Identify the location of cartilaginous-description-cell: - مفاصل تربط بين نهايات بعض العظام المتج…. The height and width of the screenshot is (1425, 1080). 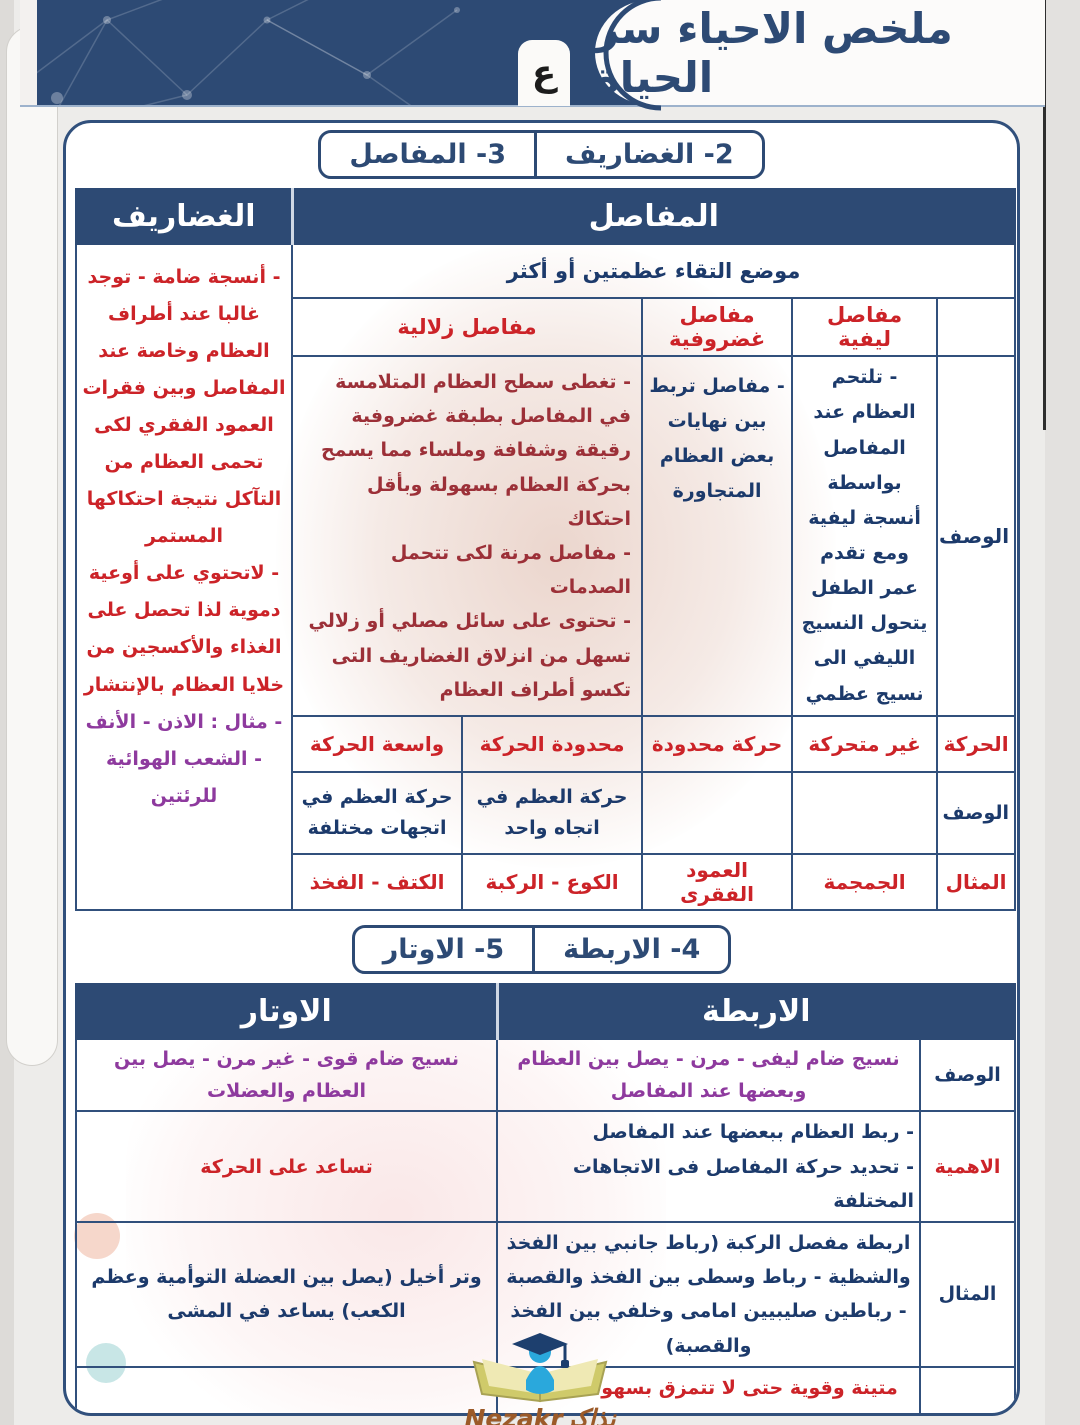
(717, 536).